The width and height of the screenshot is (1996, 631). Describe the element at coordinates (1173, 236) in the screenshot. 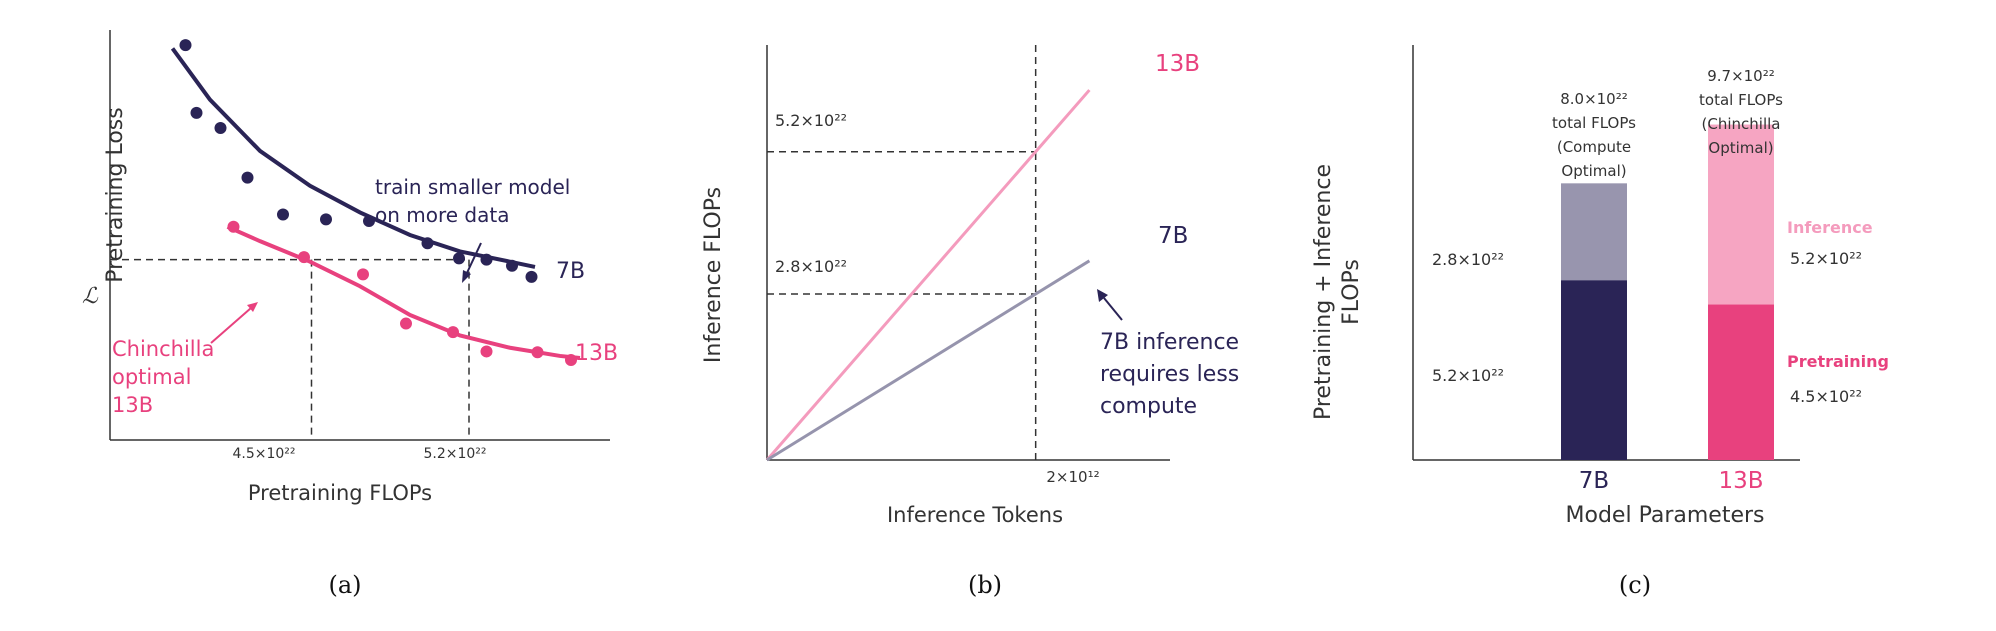

I see `b-series-label-7b: 7B` at that location.